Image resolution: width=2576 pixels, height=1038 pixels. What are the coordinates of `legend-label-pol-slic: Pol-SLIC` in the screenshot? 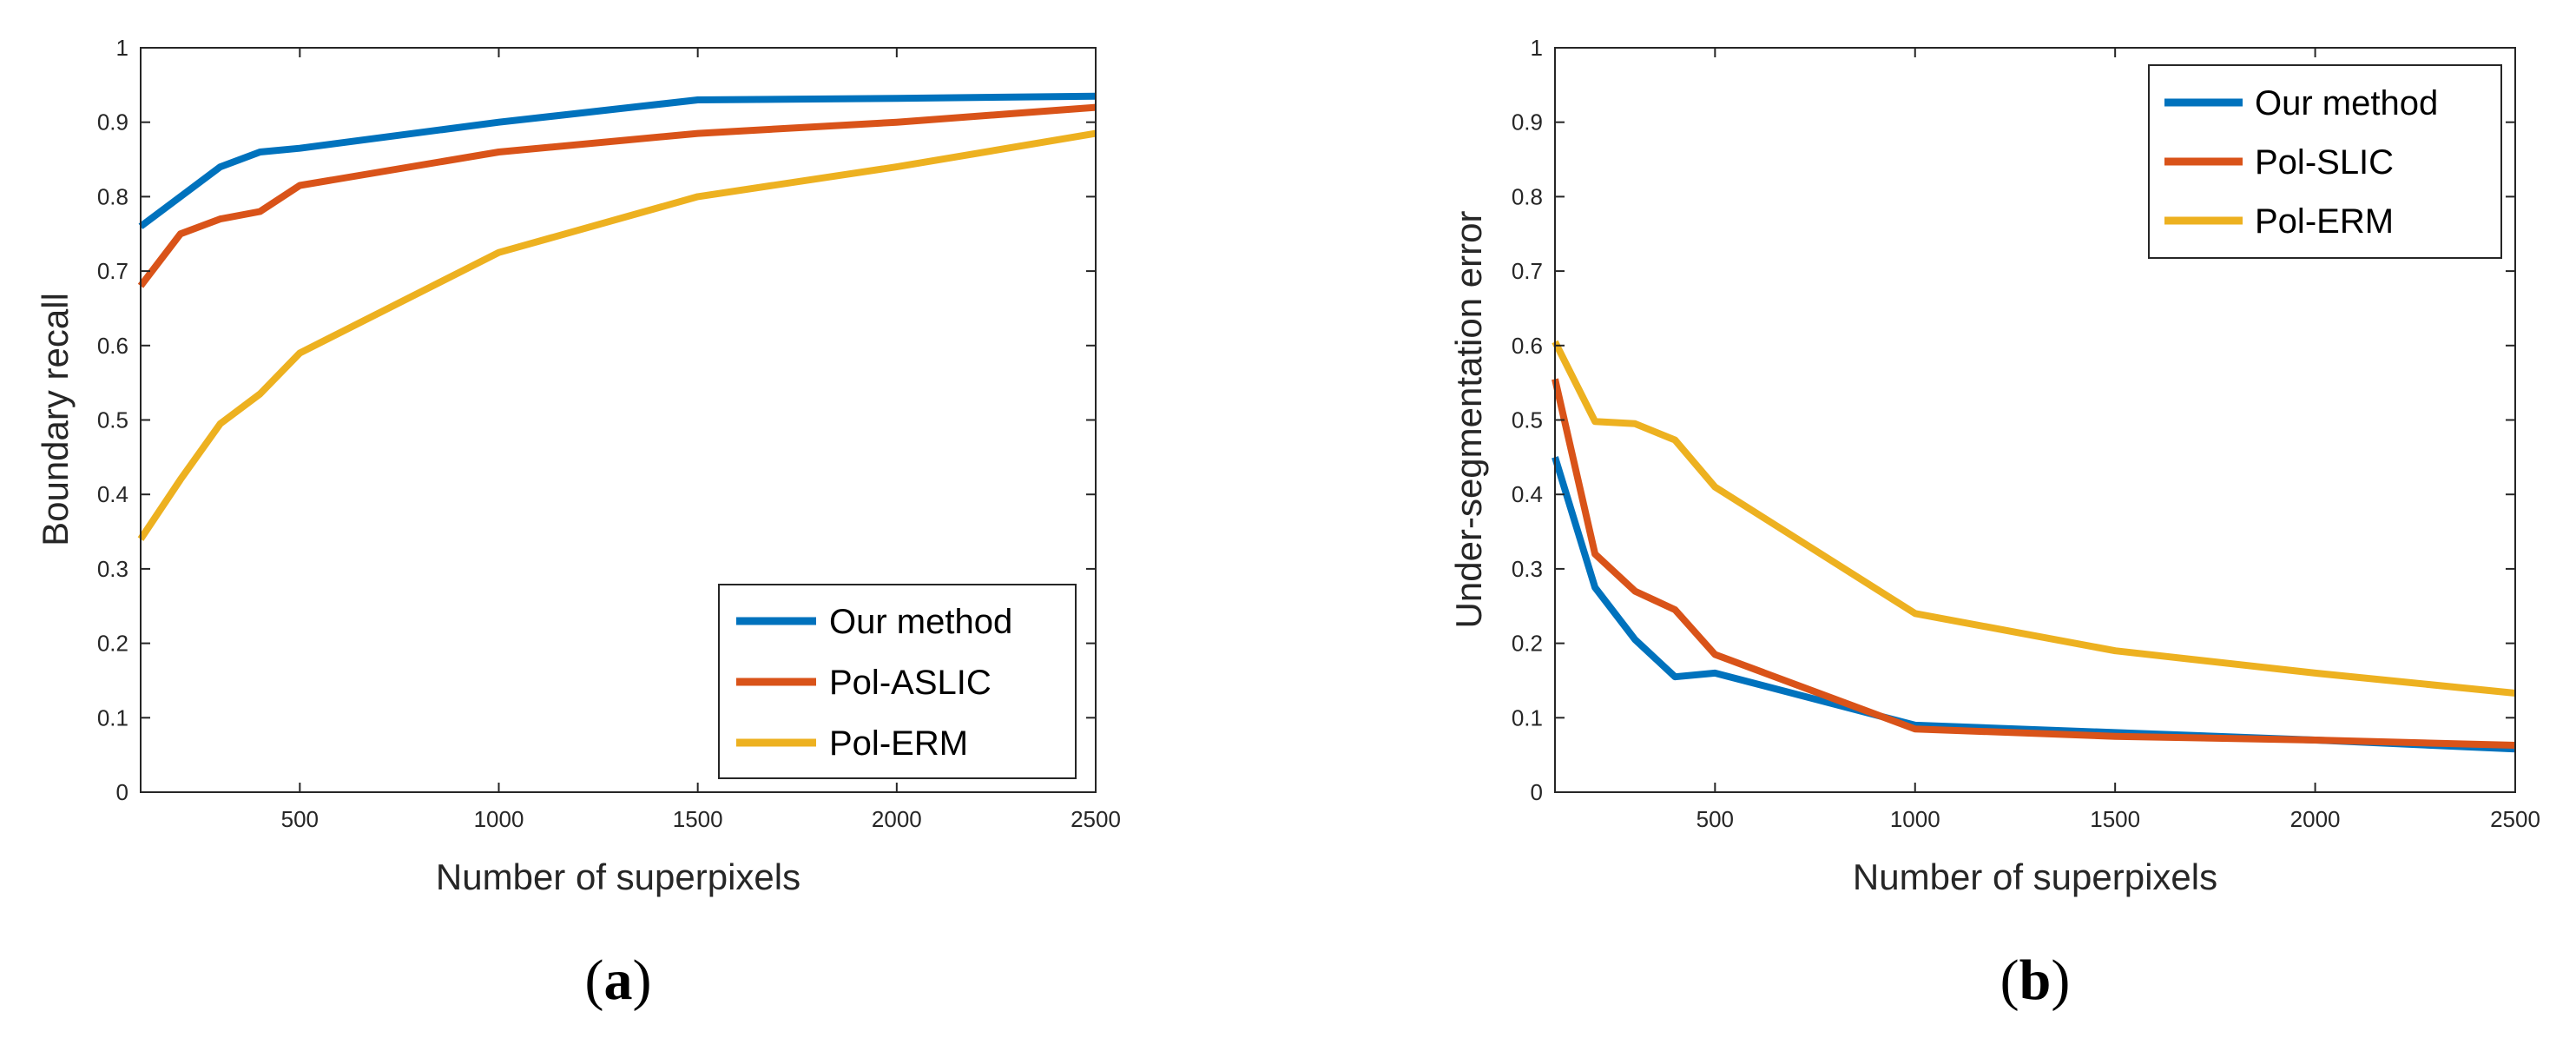 It's located at (2324, 162).